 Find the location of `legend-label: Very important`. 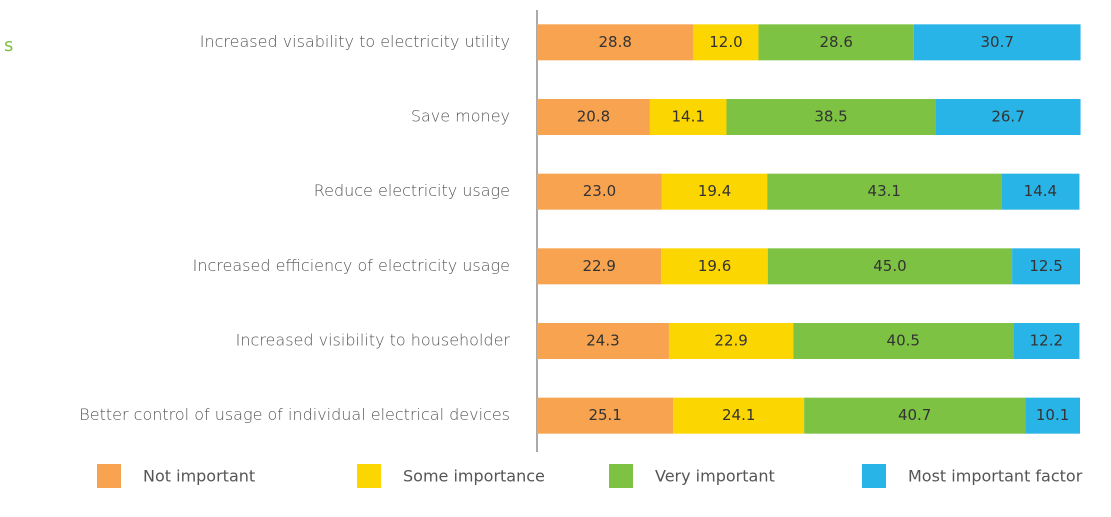

legend-label: Very important is located at coordinates (715, 476).